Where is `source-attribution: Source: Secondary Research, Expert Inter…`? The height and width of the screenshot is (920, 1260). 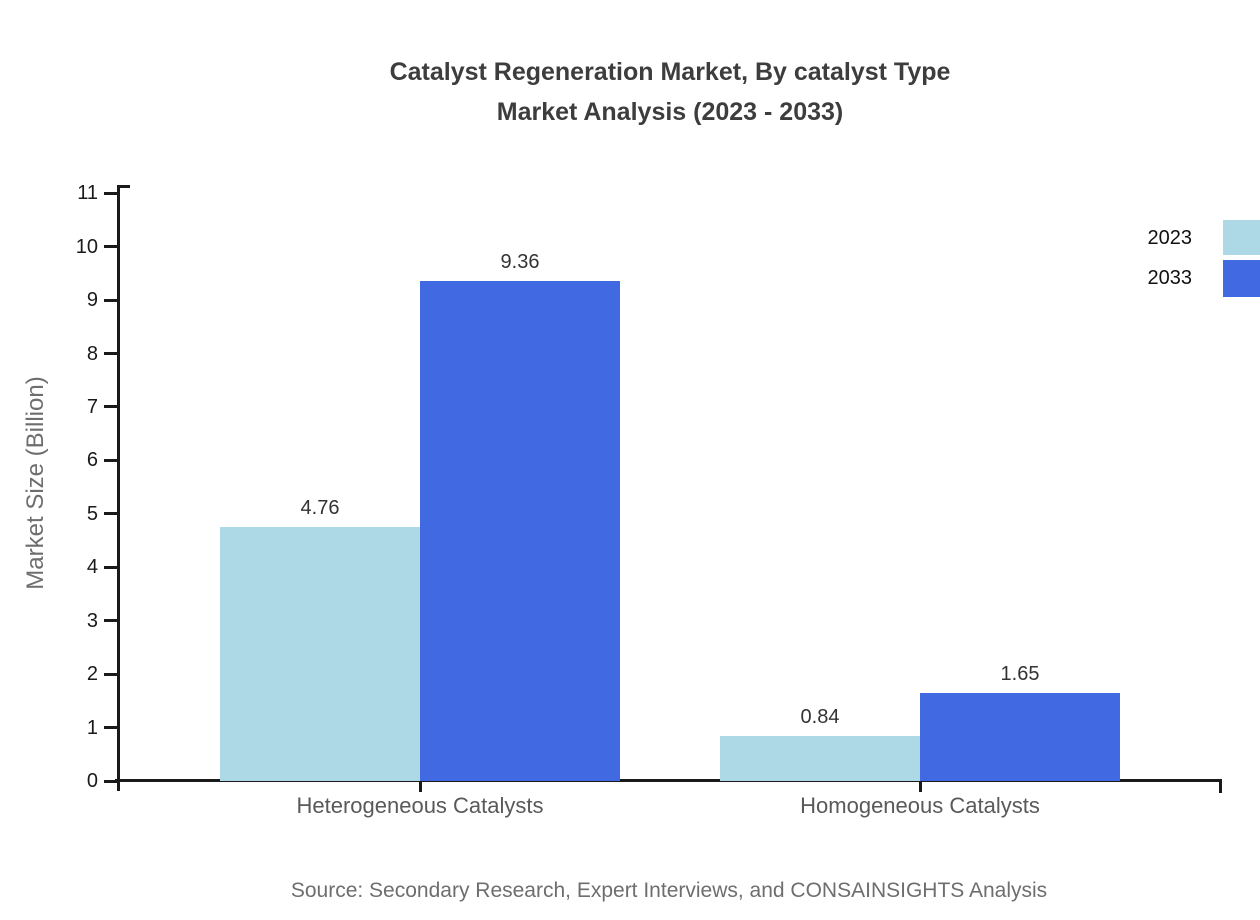 source-attribution: Source: Secondary Research, Expert Inter… is located at coordinates (669, 890).